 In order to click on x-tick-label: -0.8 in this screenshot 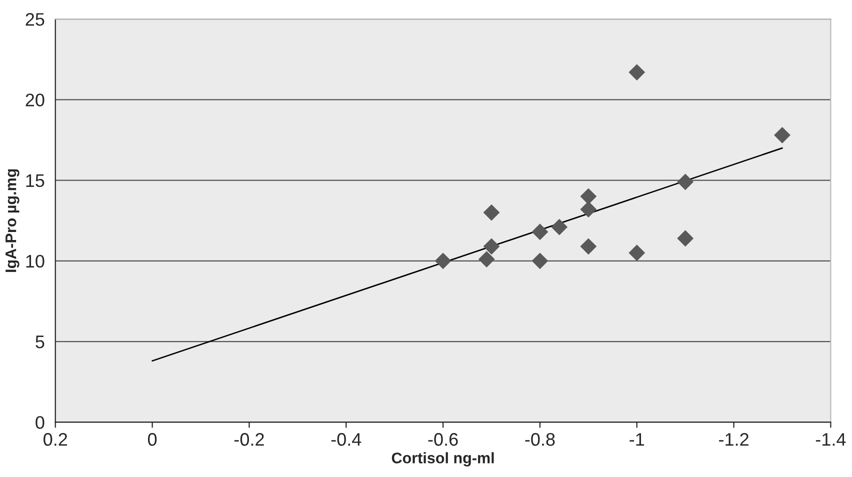, I will do `click(540, 439)`.